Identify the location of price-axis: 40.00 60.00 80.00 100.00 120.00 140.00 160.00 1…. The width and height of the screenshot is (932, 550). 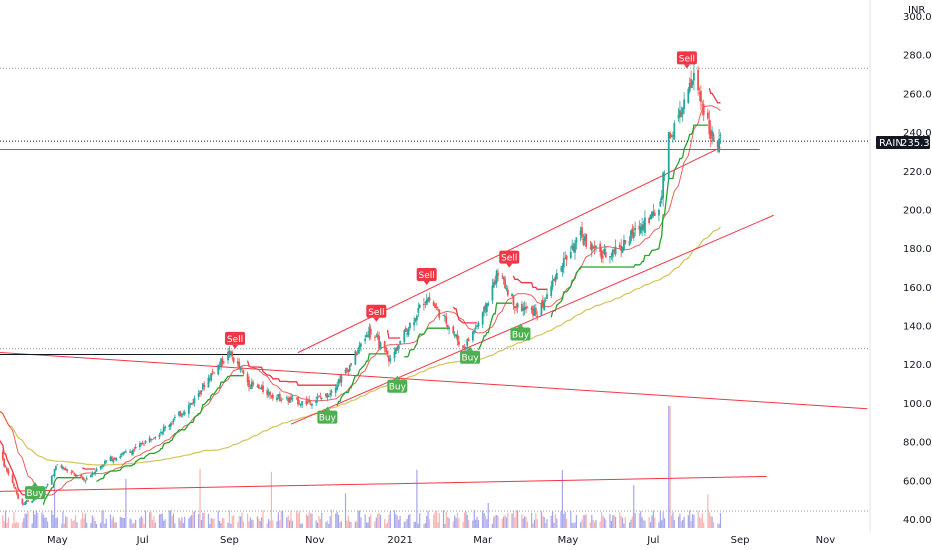
(900, 266).